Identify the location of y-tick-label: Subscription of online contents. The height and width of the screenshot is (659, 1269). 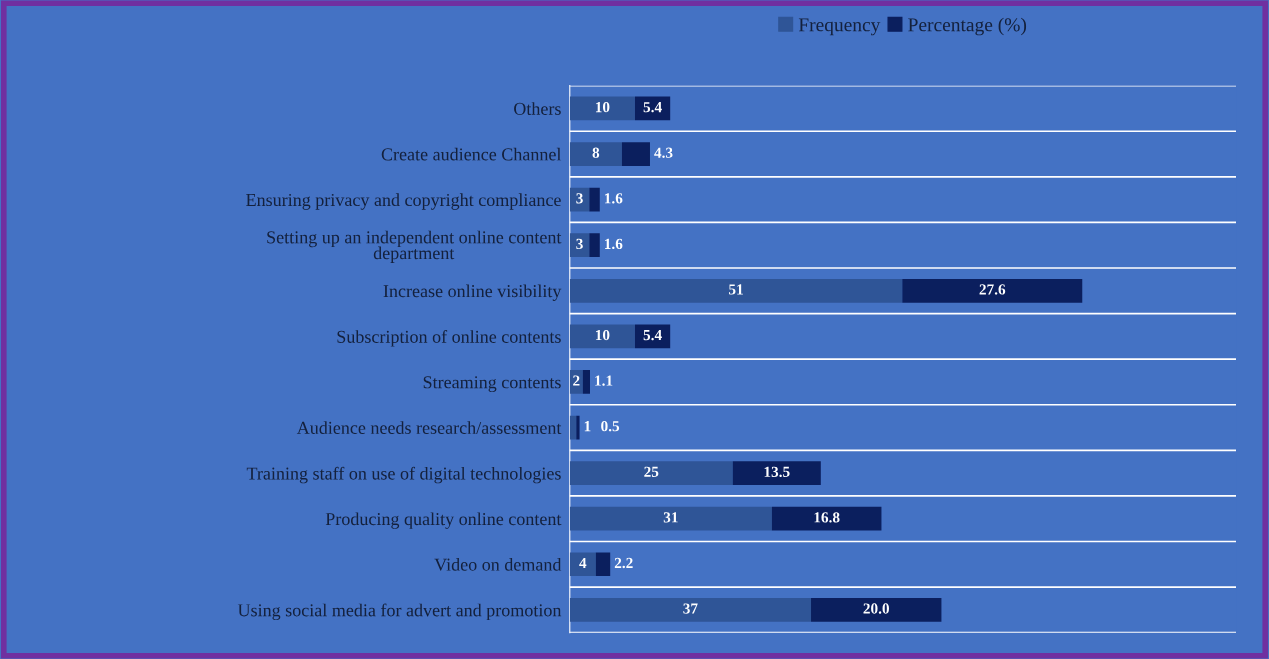
(449, 338).